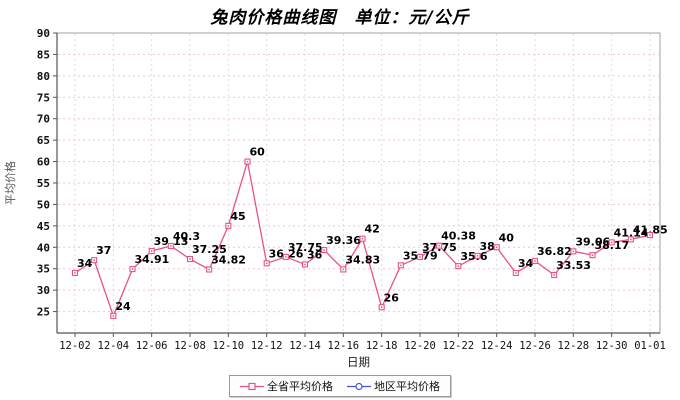 The height and width of the screenshot is (400, 680). What do you see at coordinates (358, 362) in the screenshot?
I see `x-axis-title: 日期` at bounding box center [358, 362].